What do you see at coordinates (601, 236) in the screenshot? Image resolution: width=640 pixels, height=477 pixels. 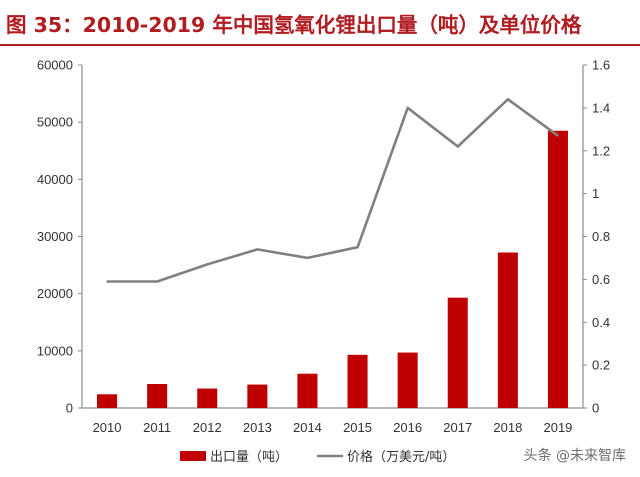 I see `right-tick-label: 0.8` at bounding box center [601, 236].